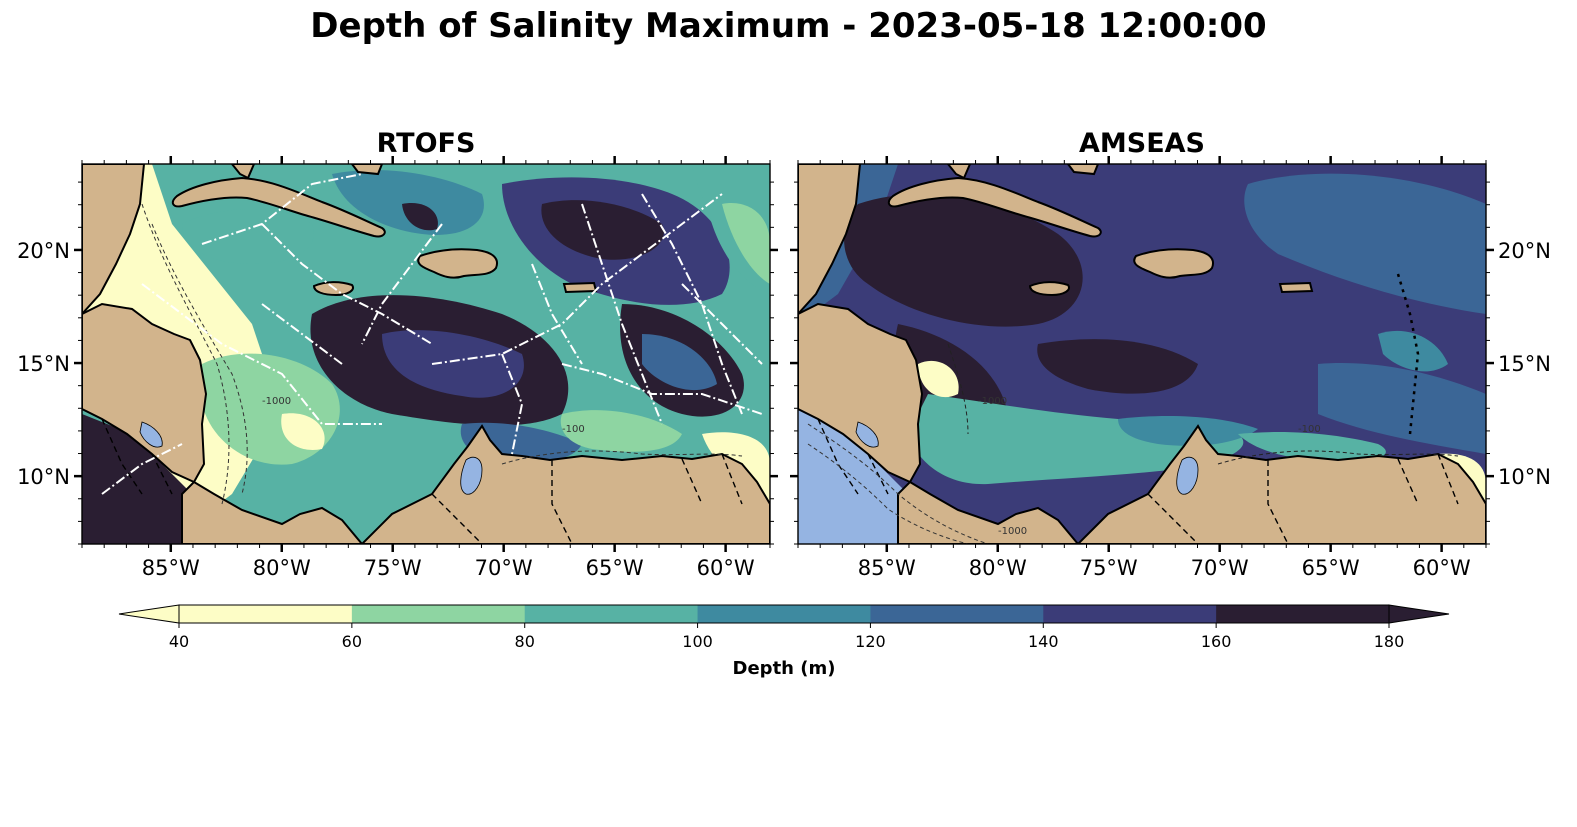  I want to click on colorbar: 40 60 80 100 120 140 160 180, so click(784, 627).